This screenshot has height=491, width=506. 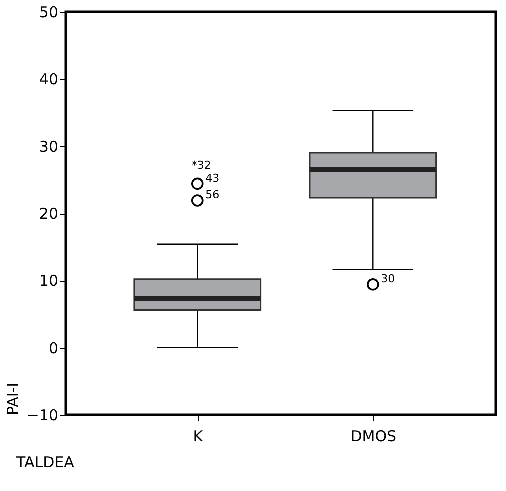 What do you see at coordinates (48, 281) in the screenshot?
I see `y-tick-label: 10` at bounding box center [48, 281].